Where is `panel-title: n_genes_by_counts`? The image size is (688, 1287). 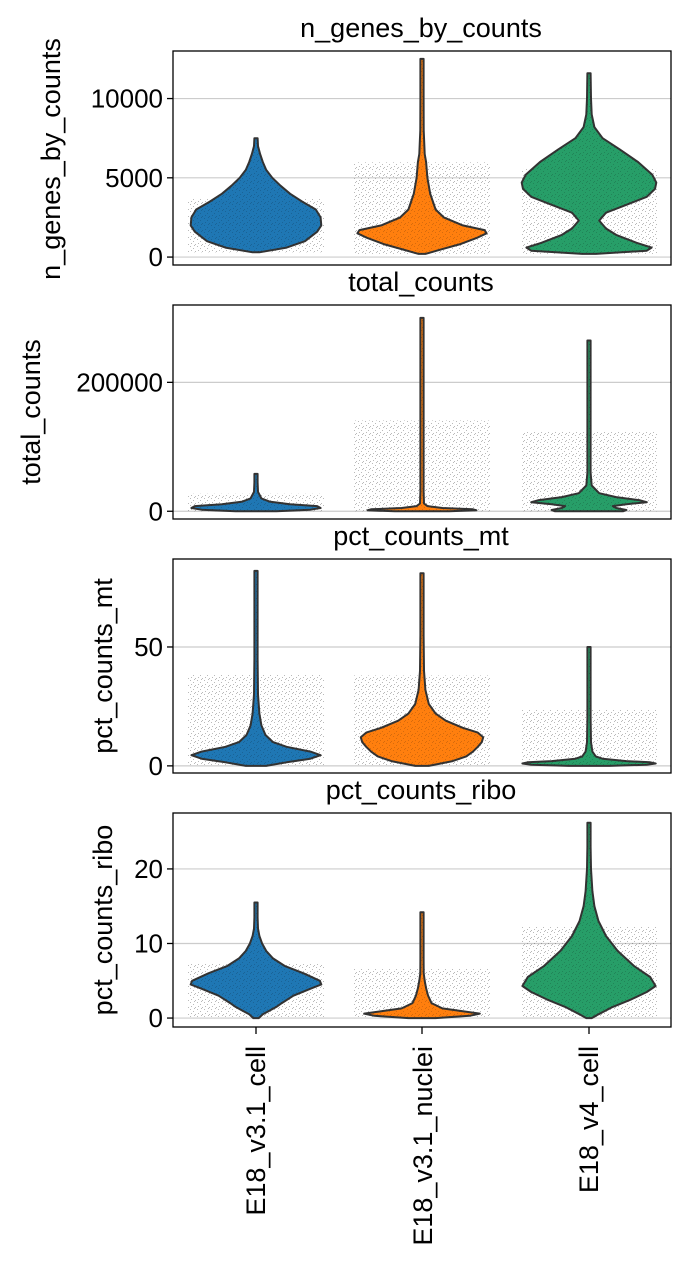
panel-title: n_genes_by_counts is located at coordinates (421, 28).